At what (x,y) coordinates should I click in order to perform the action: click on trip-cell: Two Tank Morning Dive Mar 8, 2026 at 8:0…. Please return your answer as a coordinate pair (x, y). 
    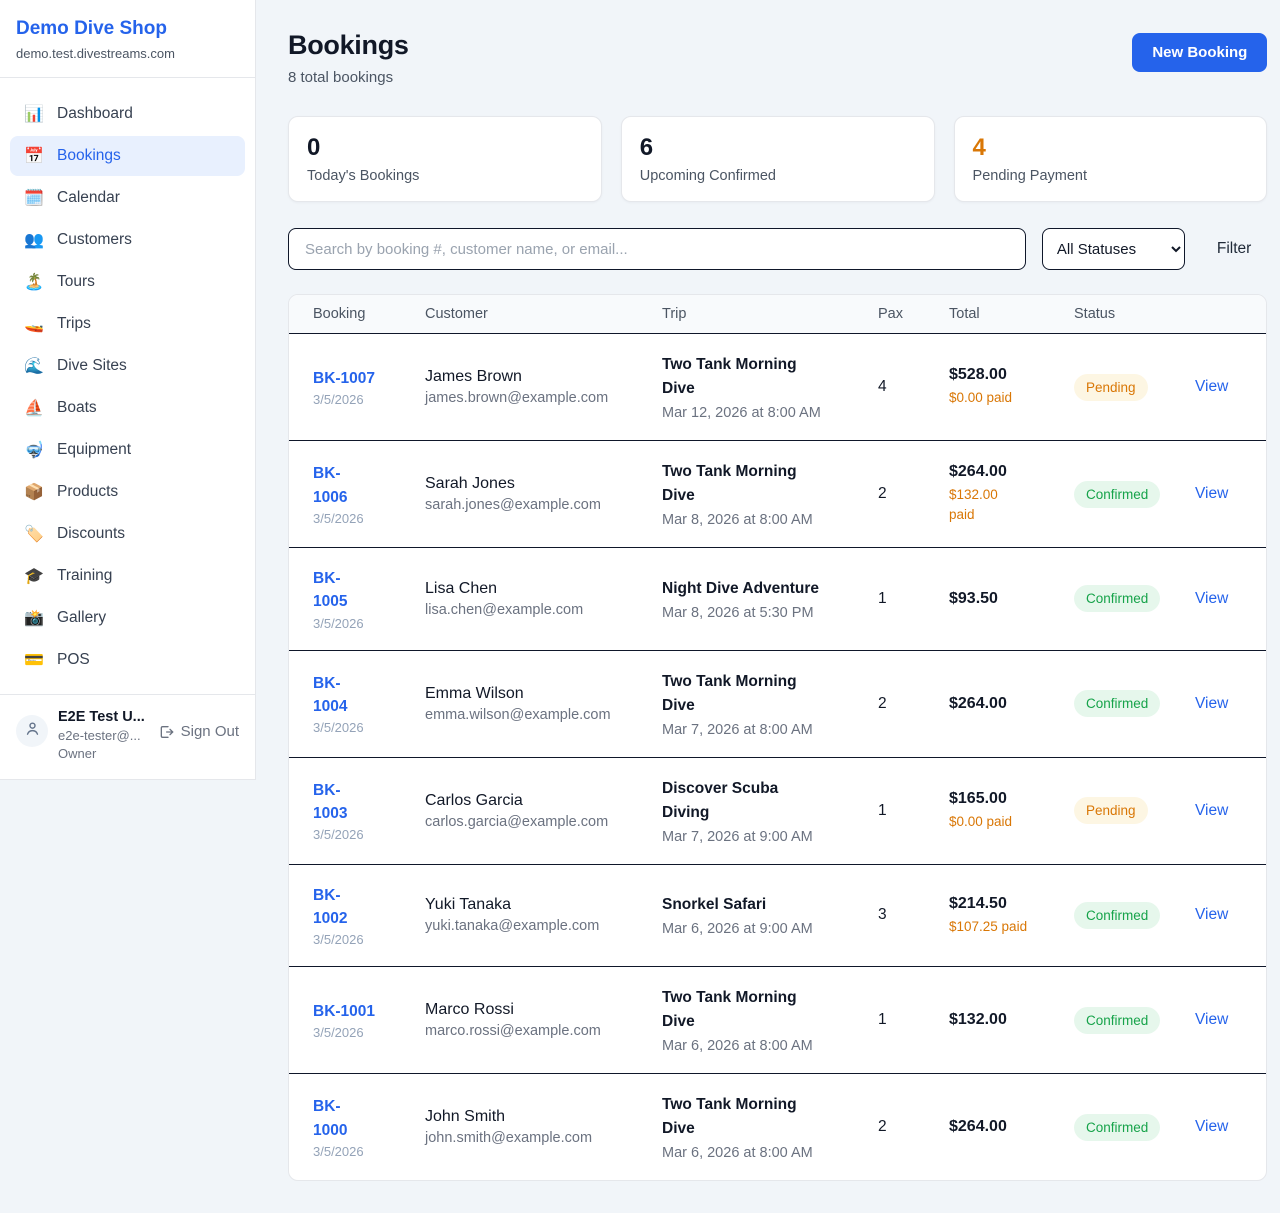
    Looking at the image, I should click on (770, 494).